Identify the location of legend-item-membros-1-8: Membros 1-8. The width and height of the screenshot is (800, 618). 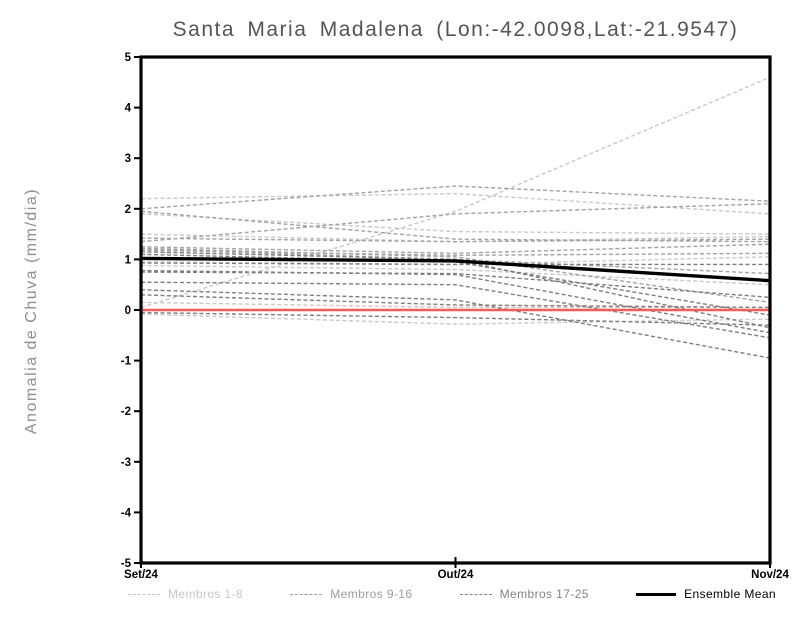
(185, 594).